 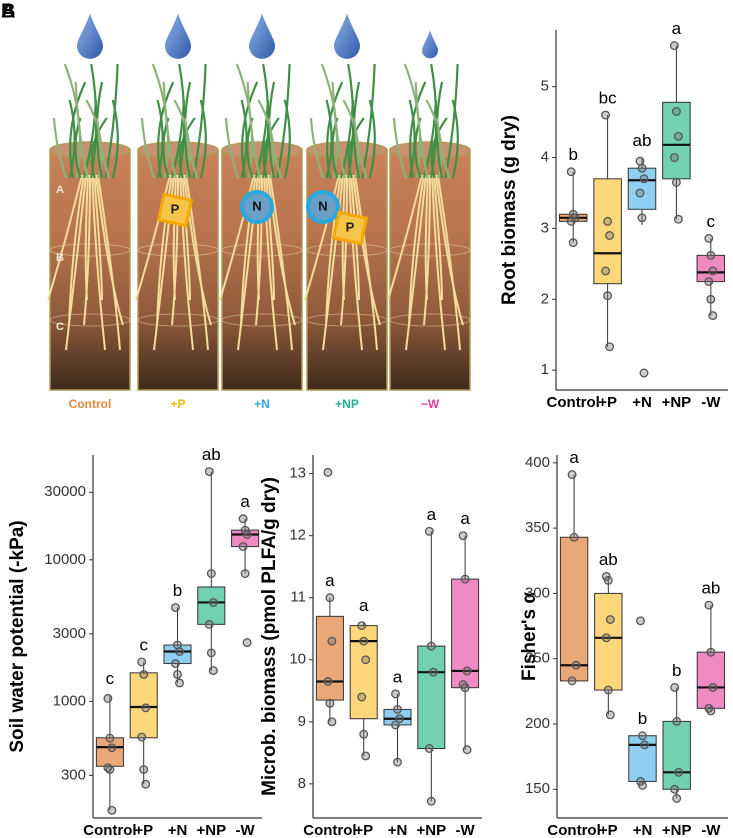 What do you see at coordinates (17, 636) in the screenshot?
I see `y-axis-label: Soil water potential (-kPa)` at bounding box center [17, 636].